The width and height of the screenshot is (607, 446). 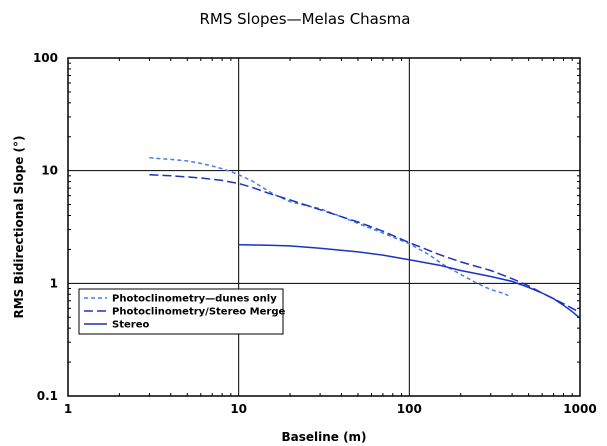 I want to click on chart-title: RMS Slopes—Melas Chasma, so click(x=305, y=19).